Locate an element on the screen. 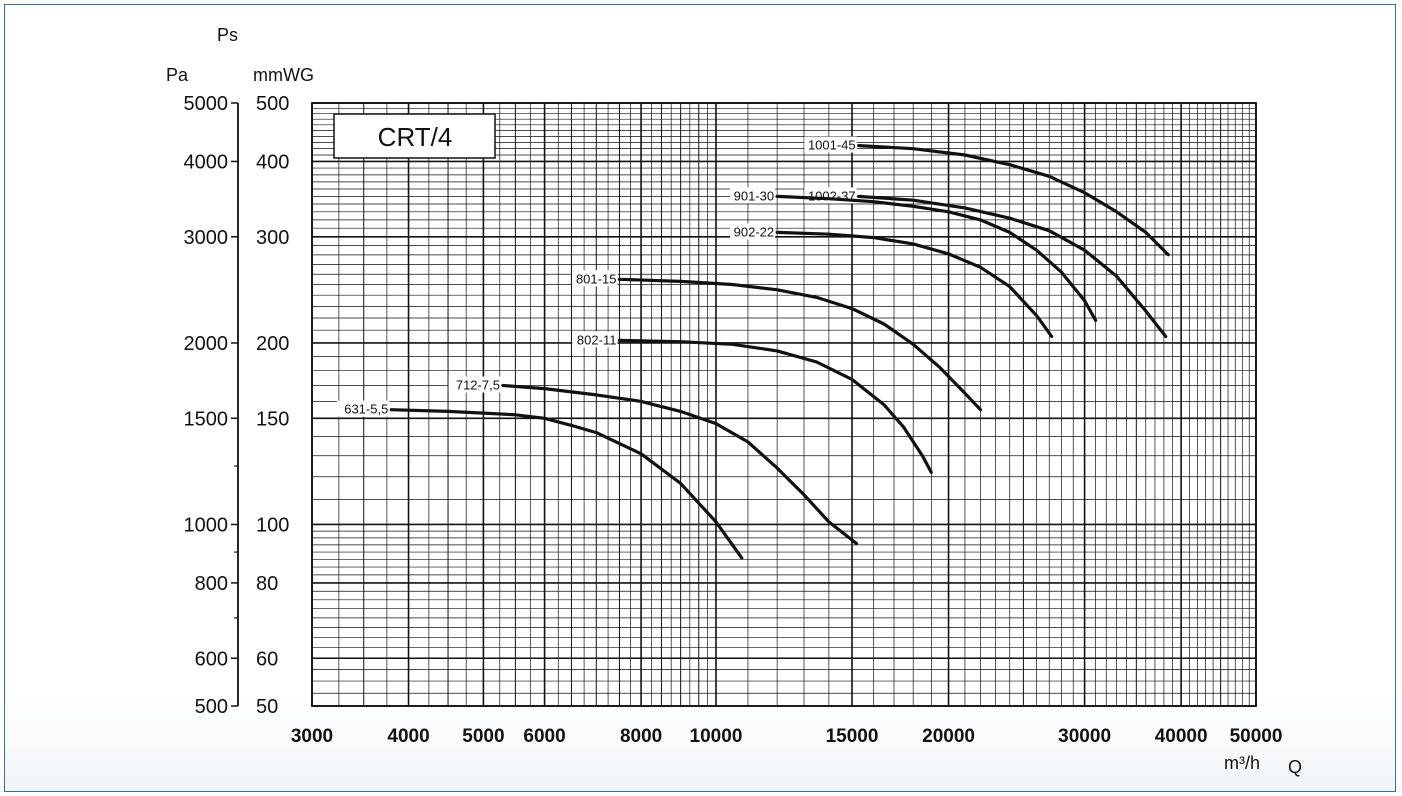 The height and width of the screenshot is (796, 1402). x-axis-unit: m³/h is located at coordinates (1242, 763).